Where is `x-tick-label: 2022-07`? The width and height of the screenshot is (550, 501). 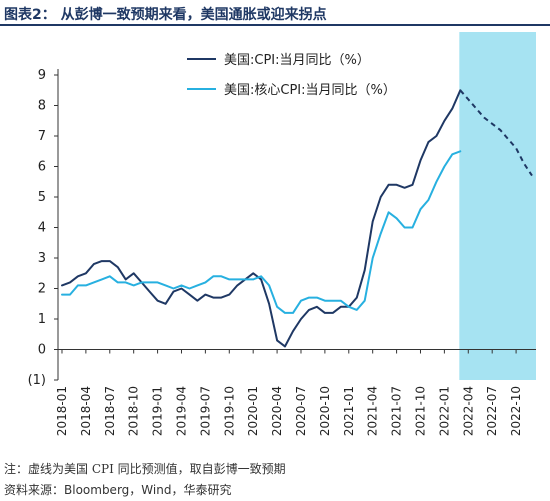
x-tick-label: 2022-07 is located at coordinates (492, 411).